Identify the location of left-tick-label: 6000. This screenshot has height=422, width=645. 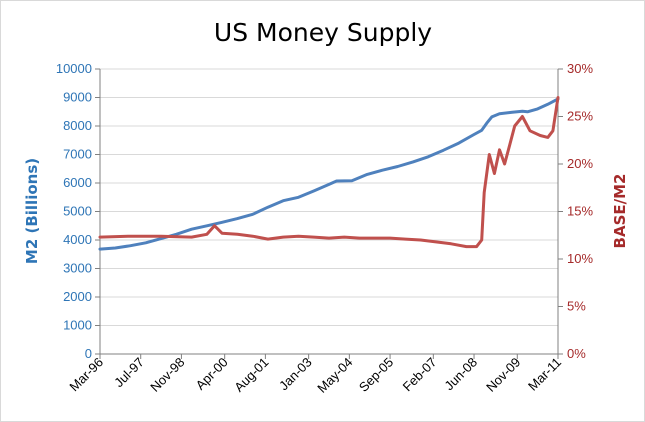
(77, 182).